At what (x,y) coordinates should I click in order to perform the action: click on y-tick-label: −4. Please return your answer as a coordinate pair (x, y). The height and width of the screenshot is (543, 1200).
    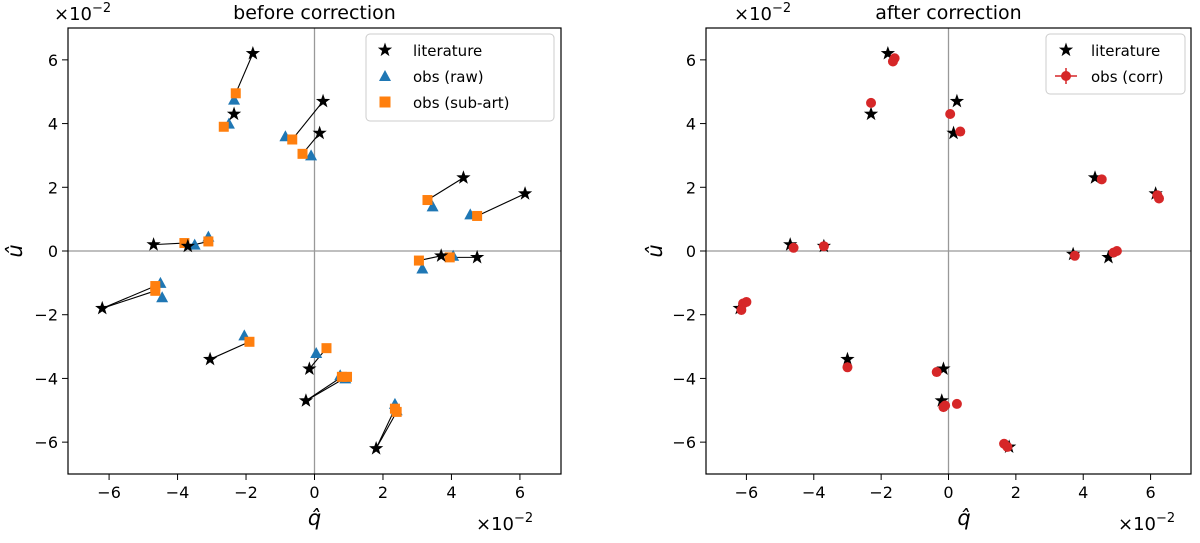
    Looking at the image, I should click on (46, 378).